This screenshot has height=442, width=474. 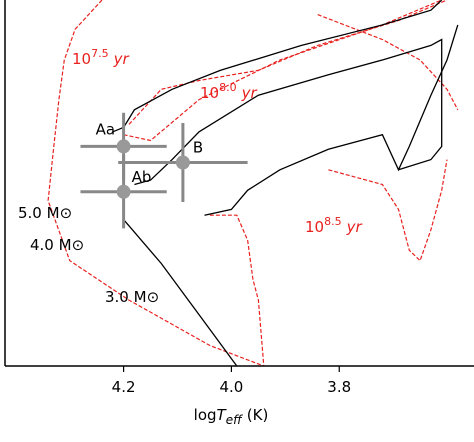 I want to click on x-tick-label: 4.0, so click(x=231, y=387).